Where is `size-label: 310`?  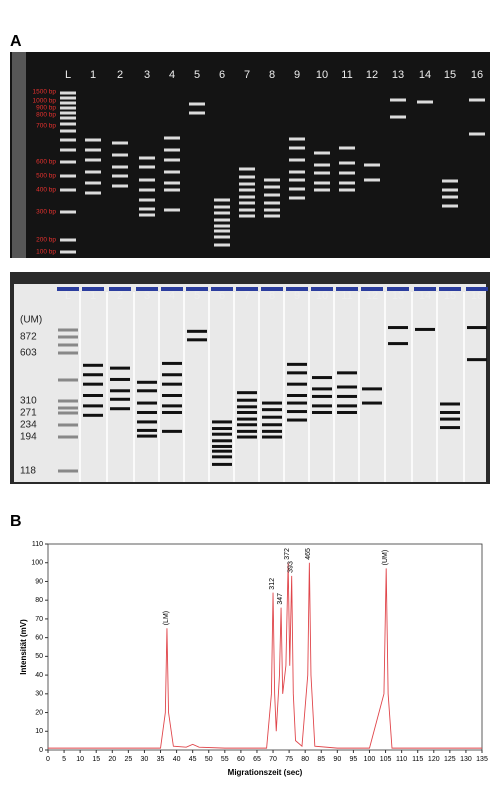
size-label: 310 is located at coordinates (28, 401).